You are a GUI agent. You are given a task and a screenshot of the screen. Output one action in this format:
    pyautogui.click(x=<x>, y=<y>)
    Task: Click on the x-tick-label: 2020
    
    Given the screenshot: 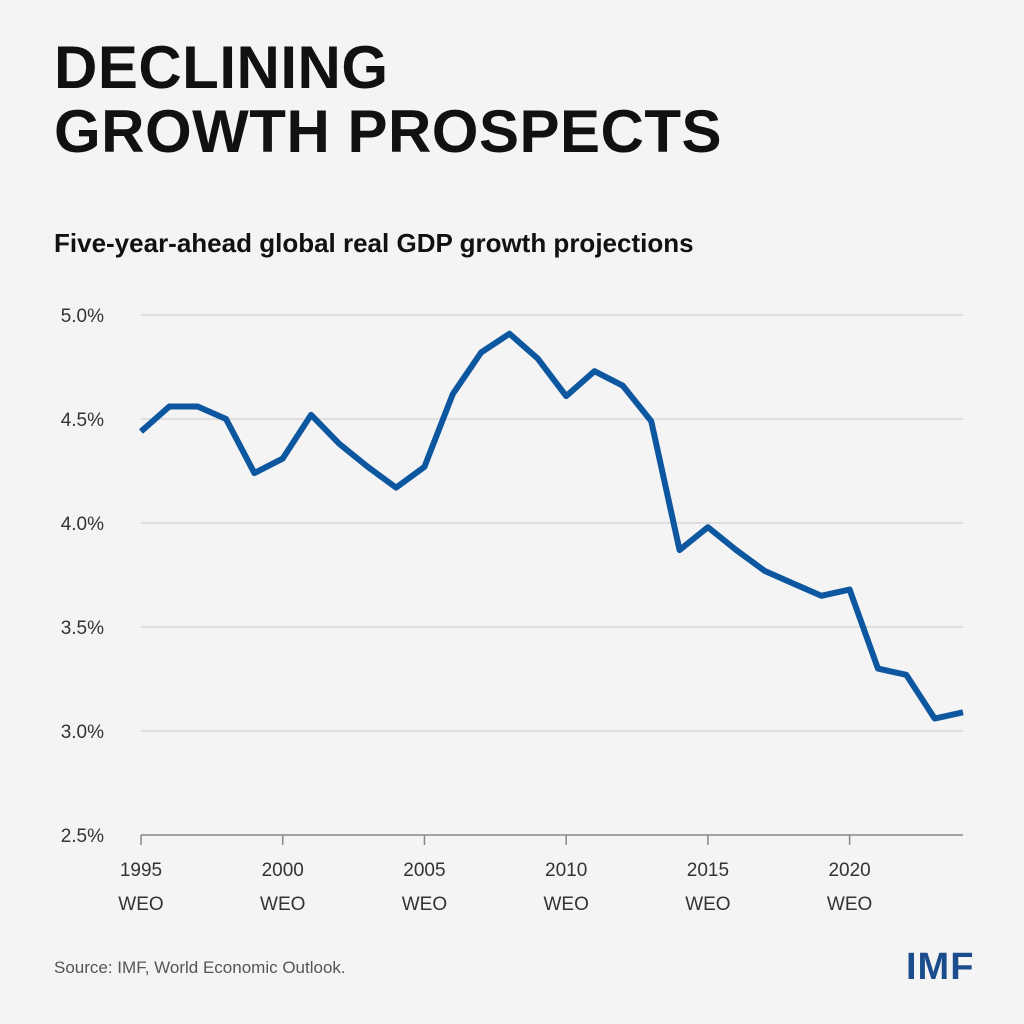 What is the action you would take?
    pyautogui.click(x=849, y=870)
    